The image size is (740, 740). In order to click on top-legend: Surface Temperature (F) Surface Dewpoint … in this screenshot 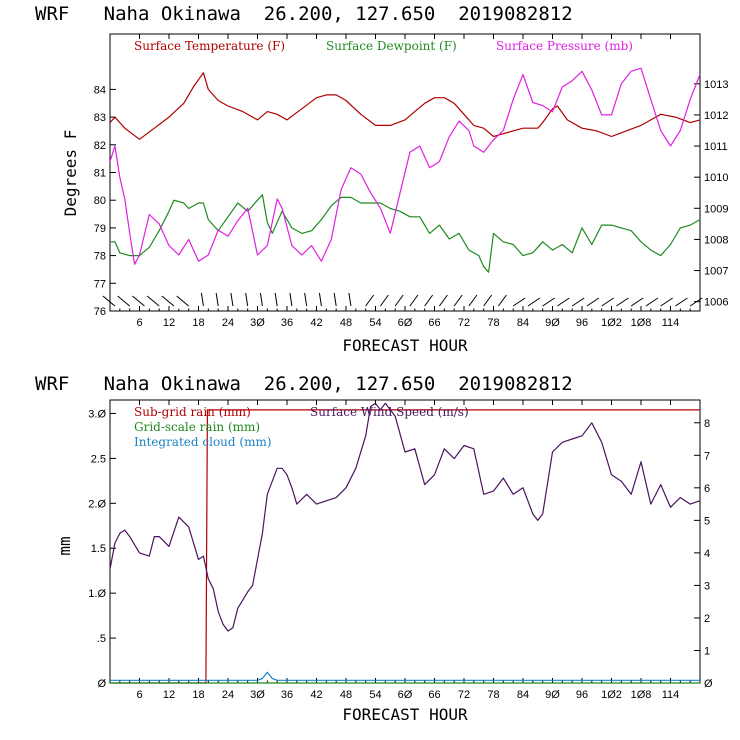, I will do `click(383, 46)`.